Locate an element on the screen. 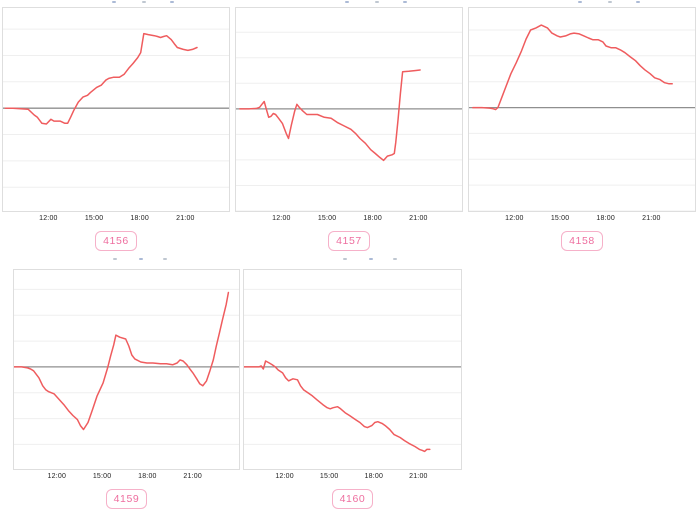 The image size is (700, 512). chart-id-badge-4157: 4157 is located at coordinates (349, 241).